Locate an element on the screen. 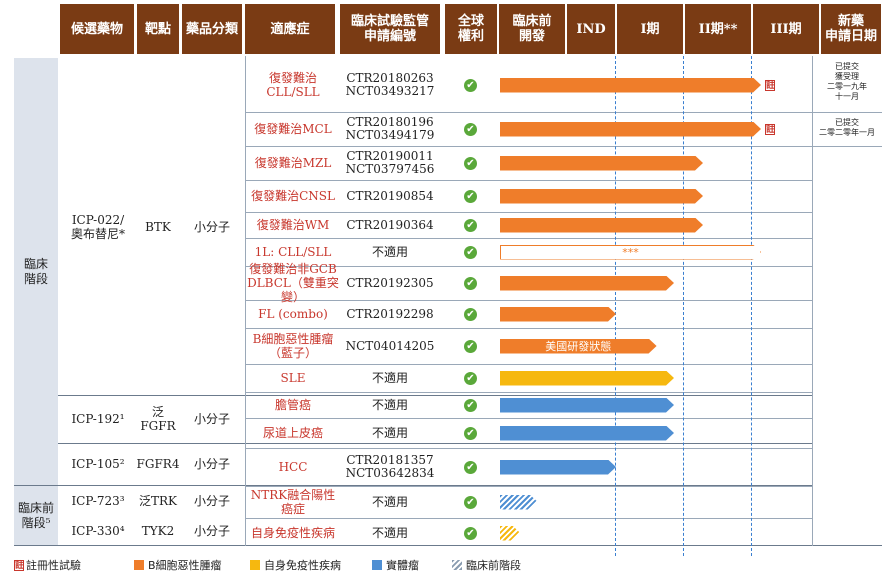 This screenshot has height=586, width=886. stage-group-label: 臨床 階段 is located at coordinates (36, 271).